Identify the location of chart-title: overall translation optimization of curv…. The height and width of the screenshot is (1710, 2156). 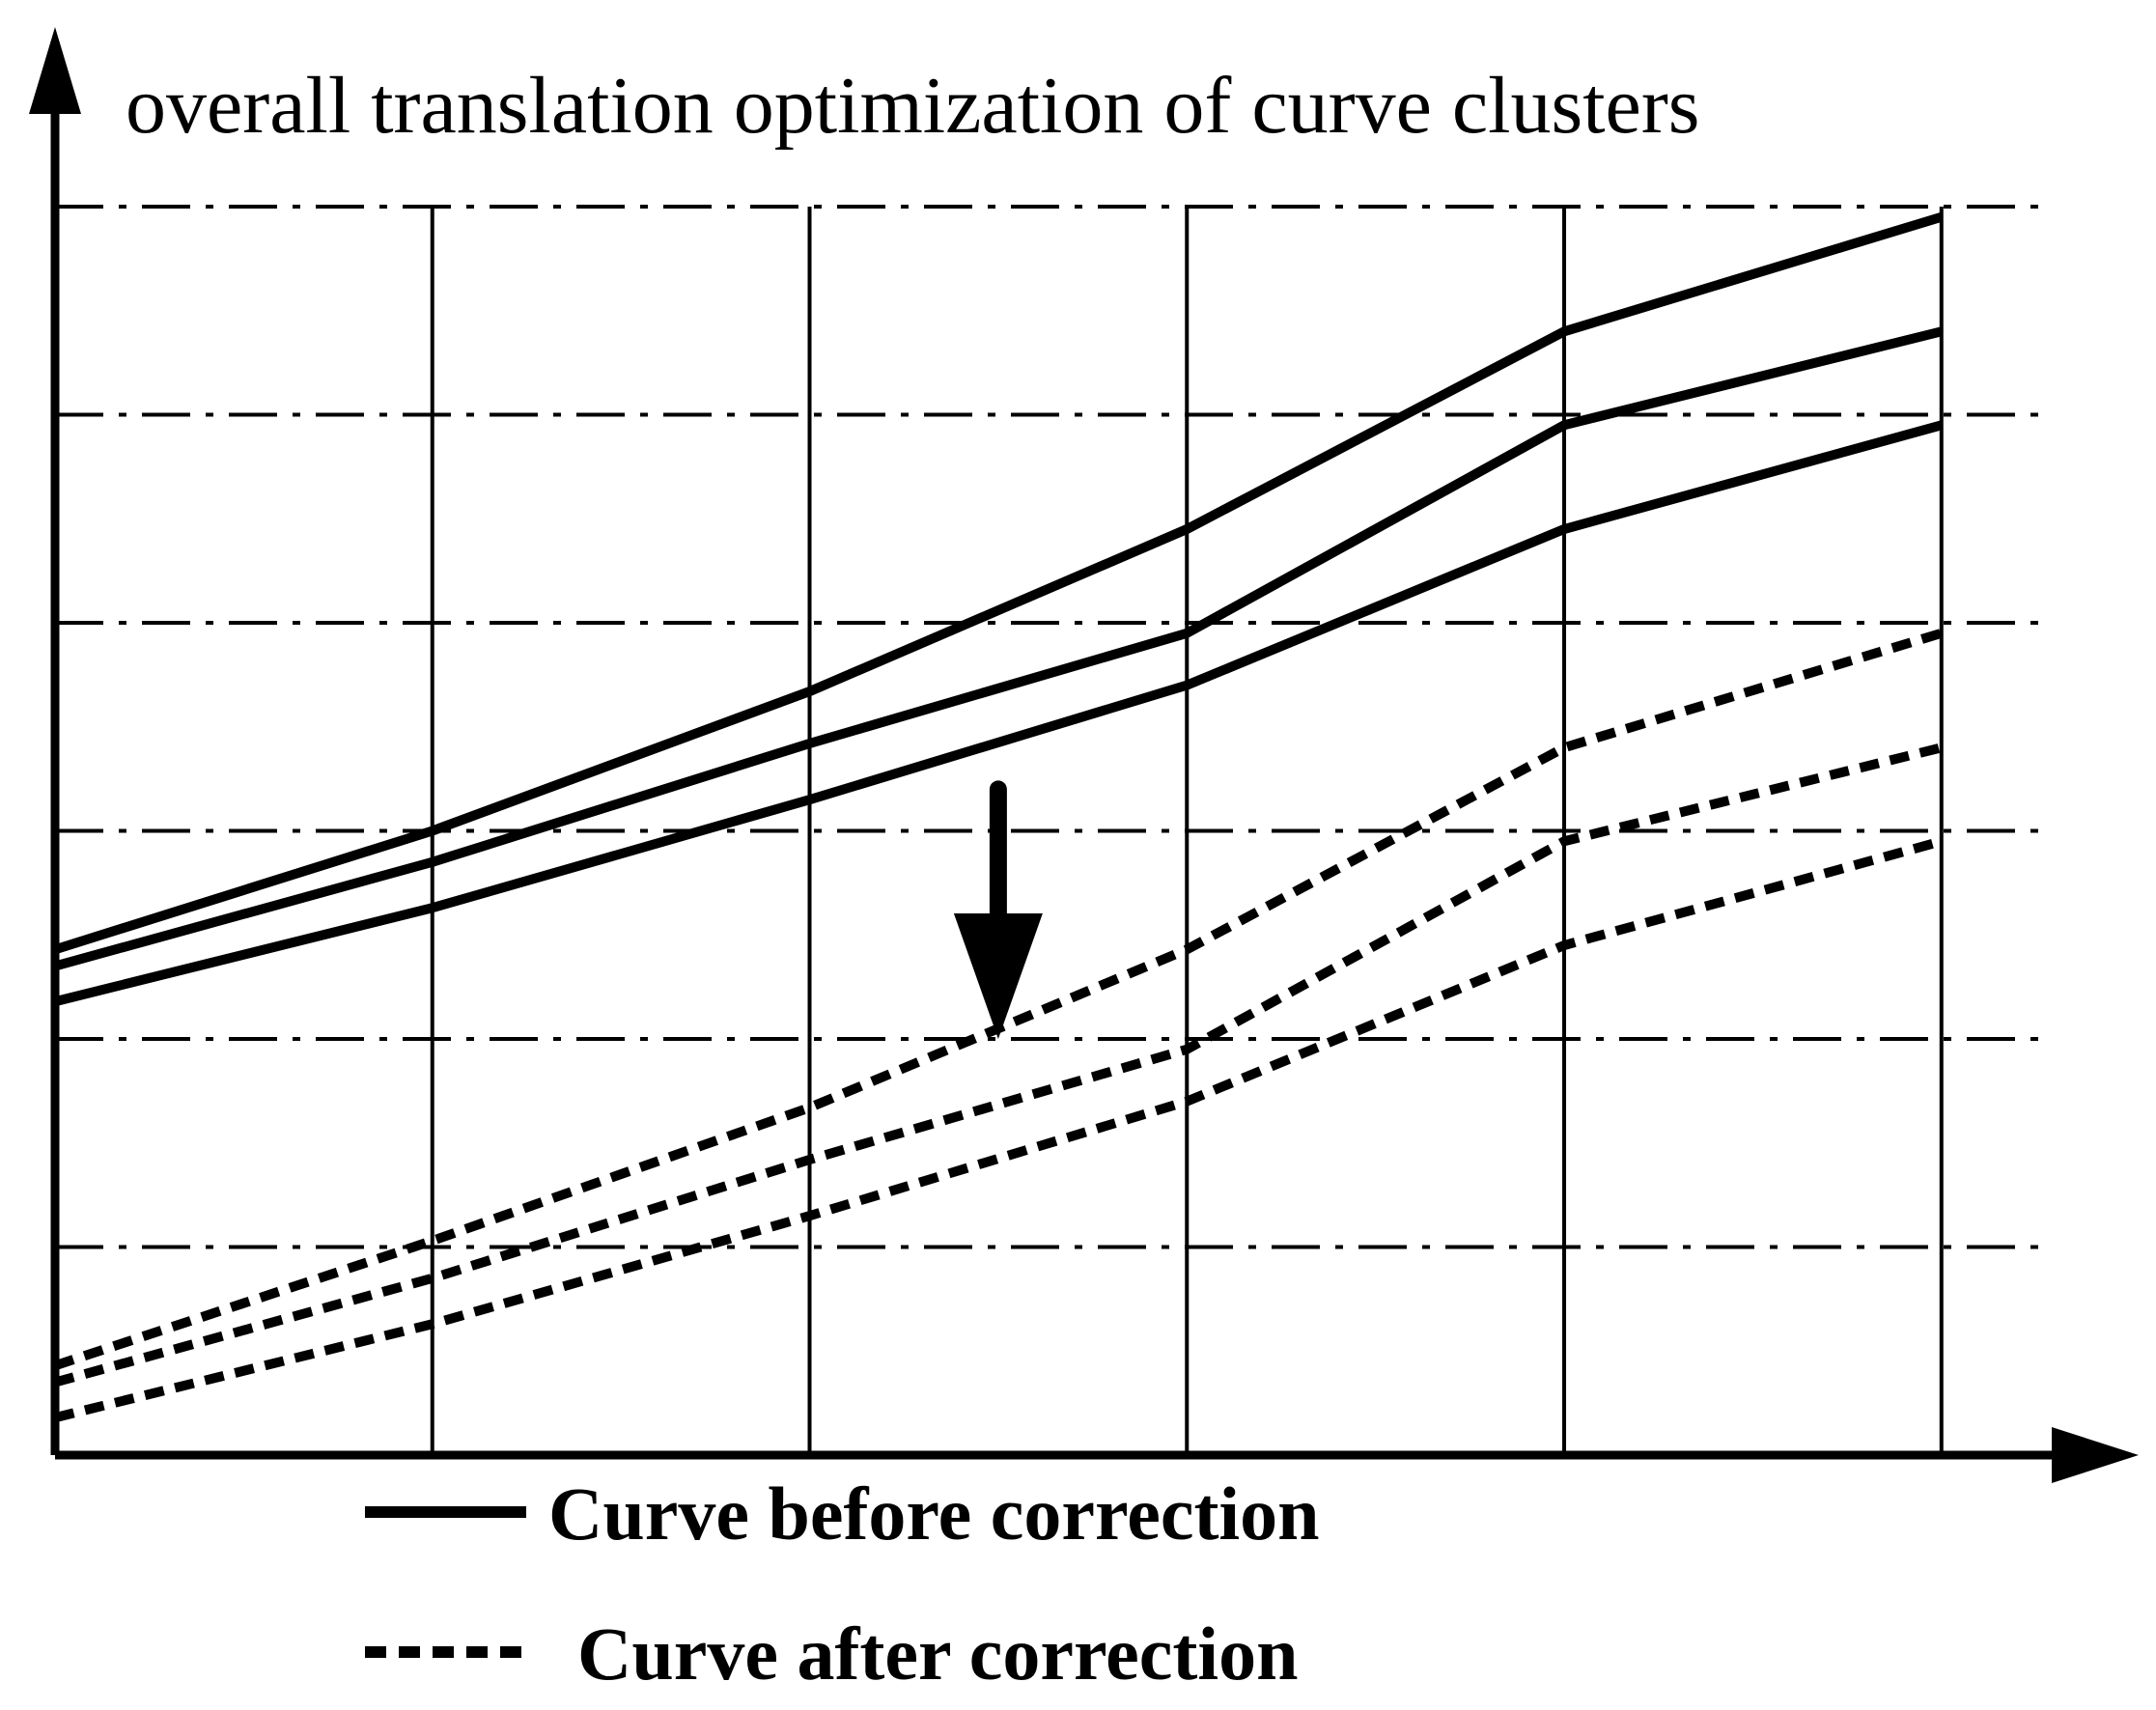
(913, 106).